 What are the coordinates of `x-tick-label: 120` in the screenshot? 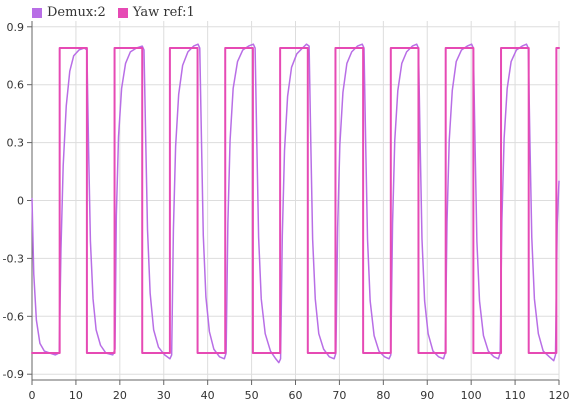 It's located at (559, 395).